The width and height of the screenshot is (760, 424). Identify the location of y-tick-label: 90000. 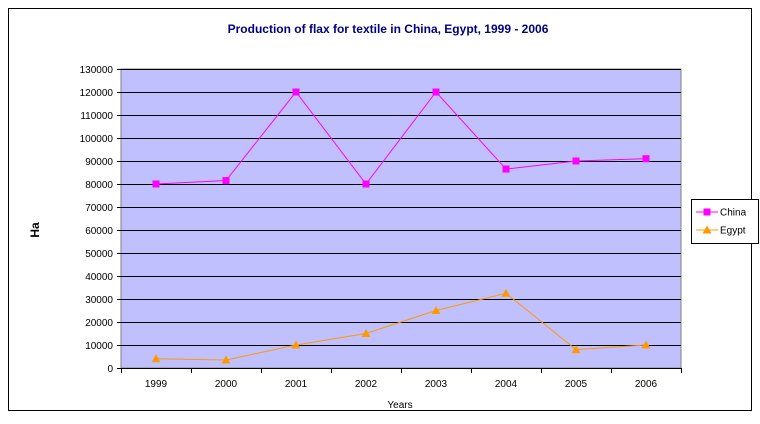
(99, 162).